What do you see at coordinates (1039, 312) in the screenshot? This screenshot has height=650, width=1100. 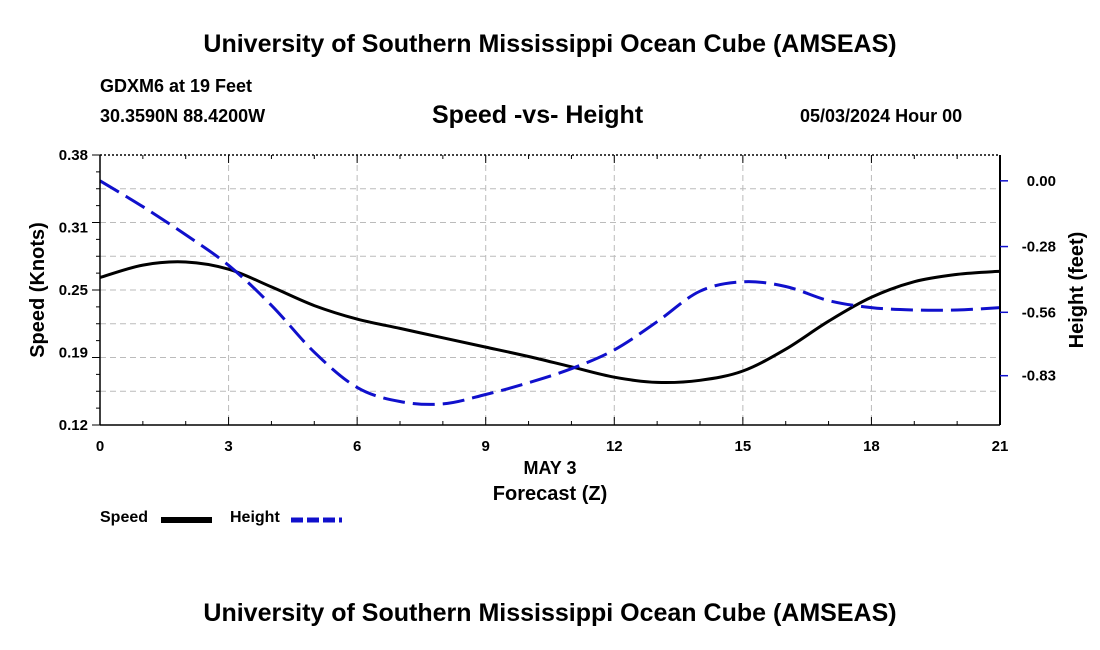 I see `y2-tick-label: -0.56` at bounding box center [1039, 312].